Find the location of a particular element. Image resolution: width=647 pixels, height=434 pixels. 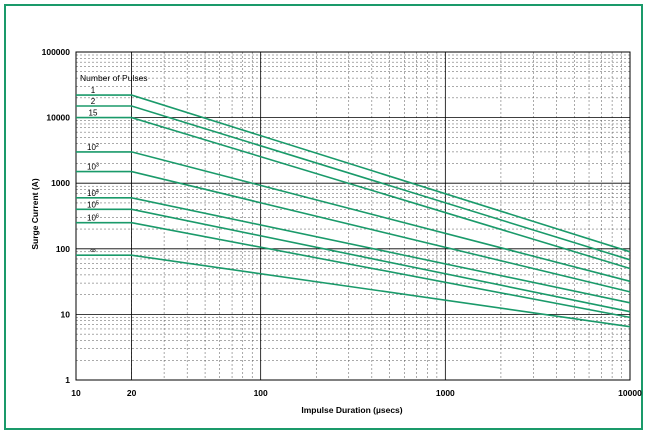

x-tick-label: 10000 is located at coordinates (630, 393).